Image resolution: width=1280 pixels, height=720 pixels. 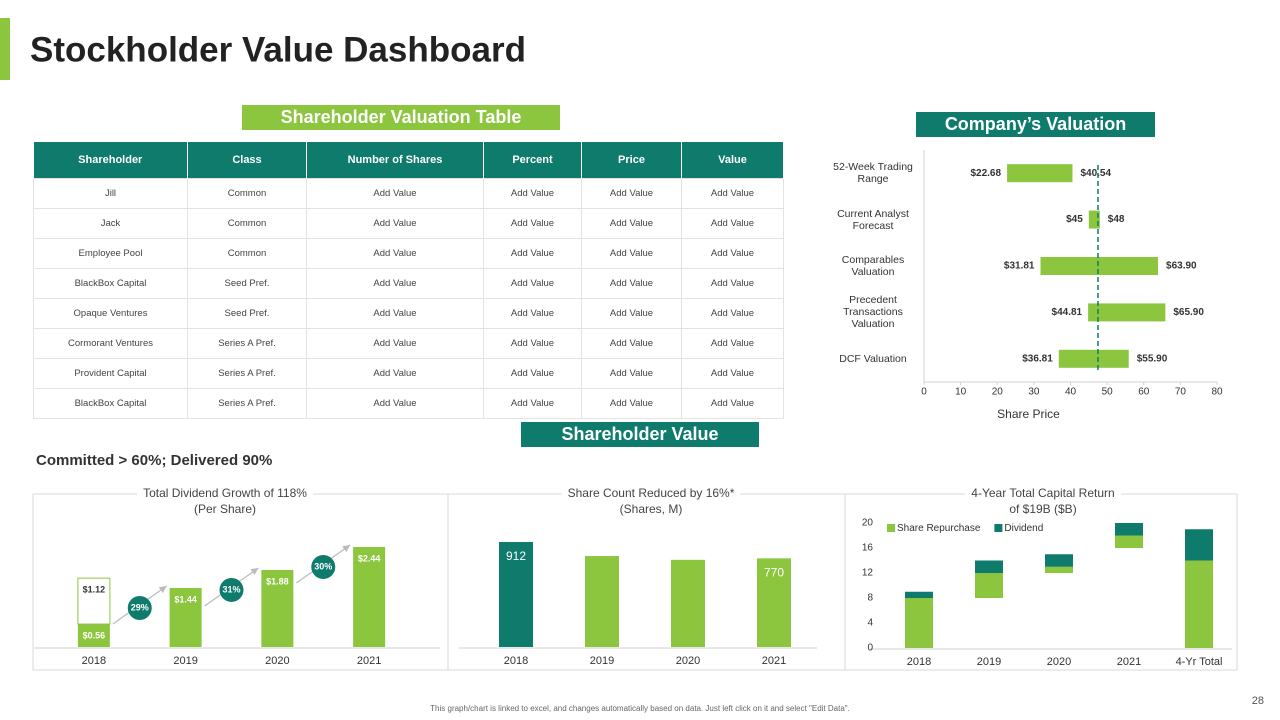 What do you see at coordinates (1043, 493) in the screenshot?
I see `panel-title-text: 4-Year Total Capital Return` at bounding box center [1043, 493].